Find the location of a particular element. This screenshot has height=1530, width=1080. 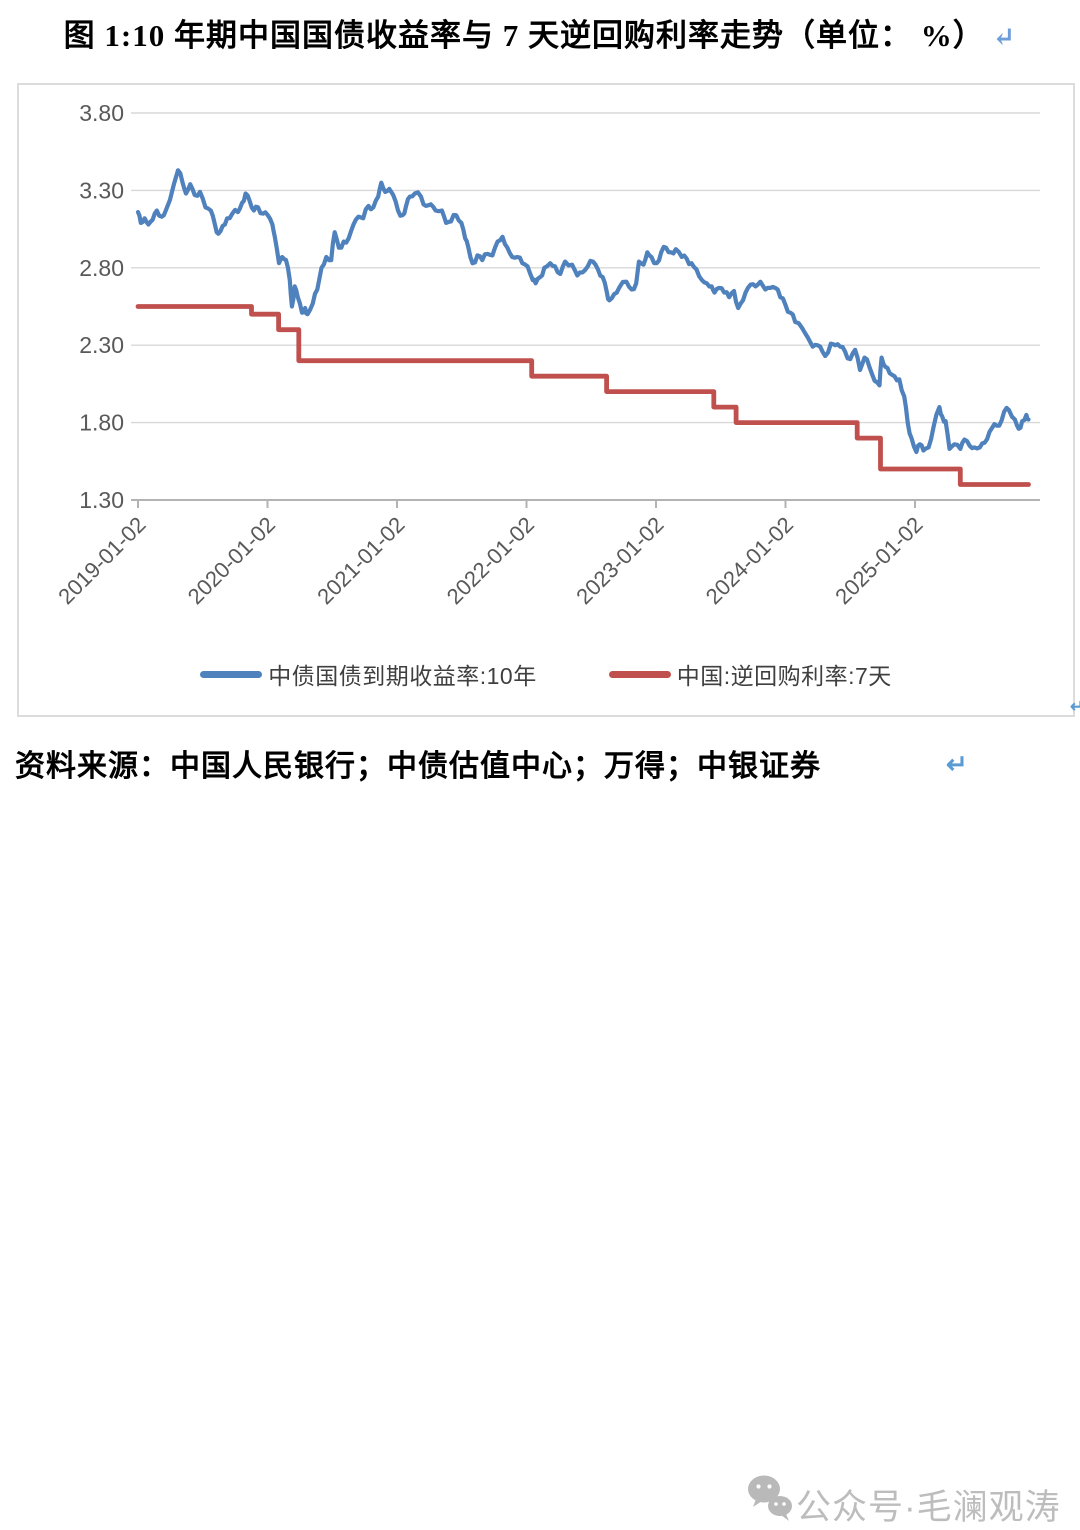

legend-label-bond-yield: 中债国债到期收益率:10年 is located at coordinates (402, 676).